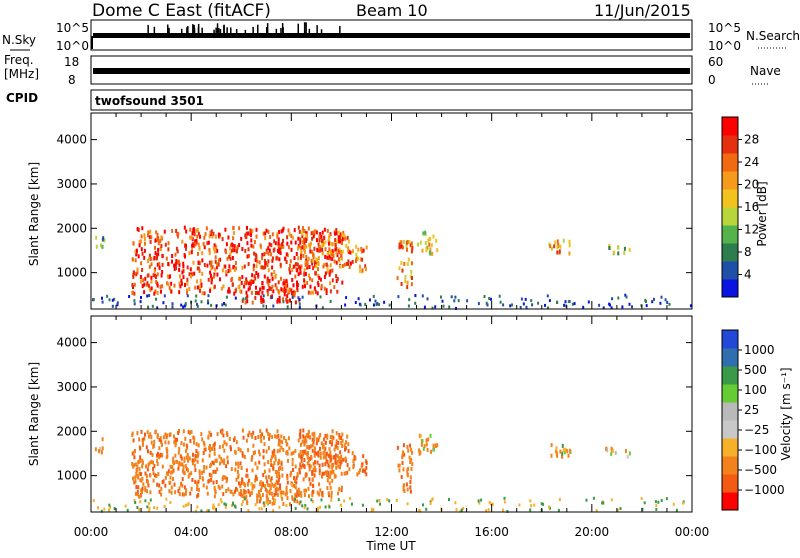 Image resolution: width=800 pixels, height=558 pixels. What do you see at coordinates (71, 184) in the screenshot?
I see `y-tick-label: 3000` at bounding box center [71, 184].